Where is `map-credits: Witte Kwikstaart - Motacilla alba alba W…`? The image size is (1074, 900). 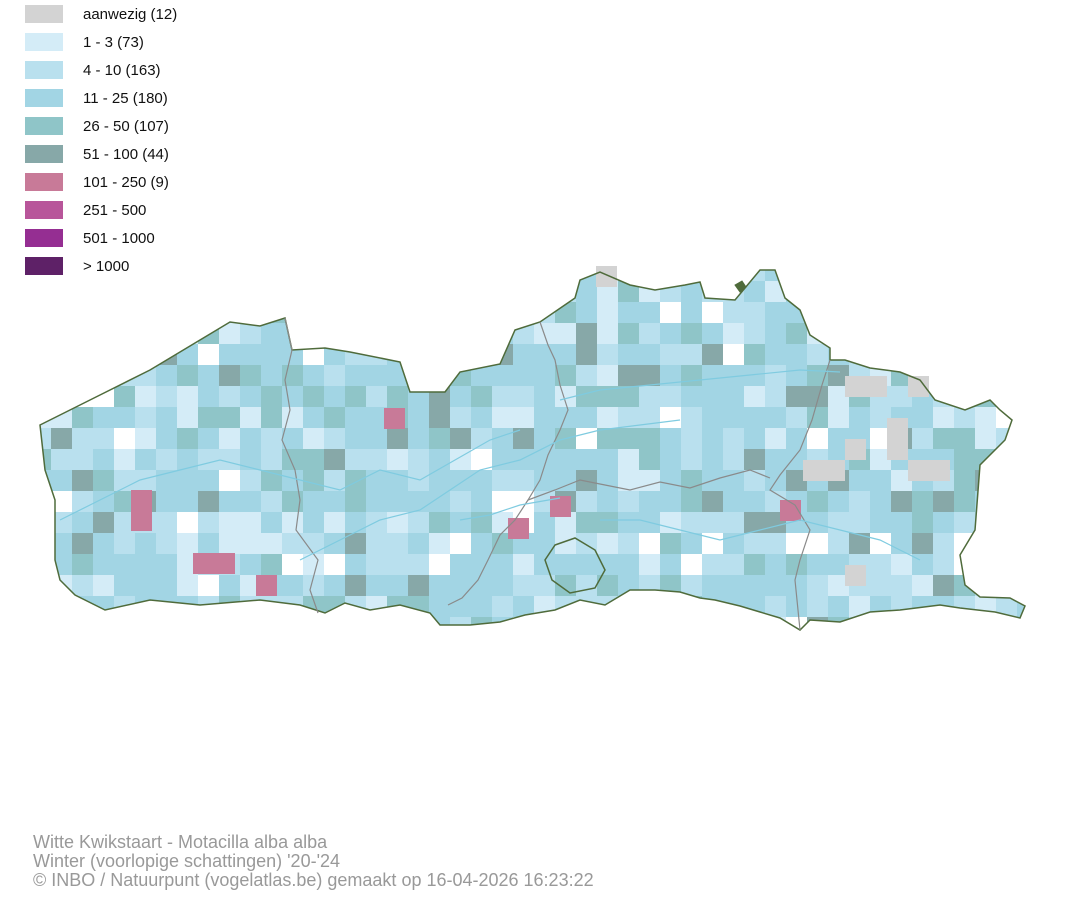
map-credits: Witte Kwikstaart - Motacilla alba alba W… is located at coordinates (313, 861).